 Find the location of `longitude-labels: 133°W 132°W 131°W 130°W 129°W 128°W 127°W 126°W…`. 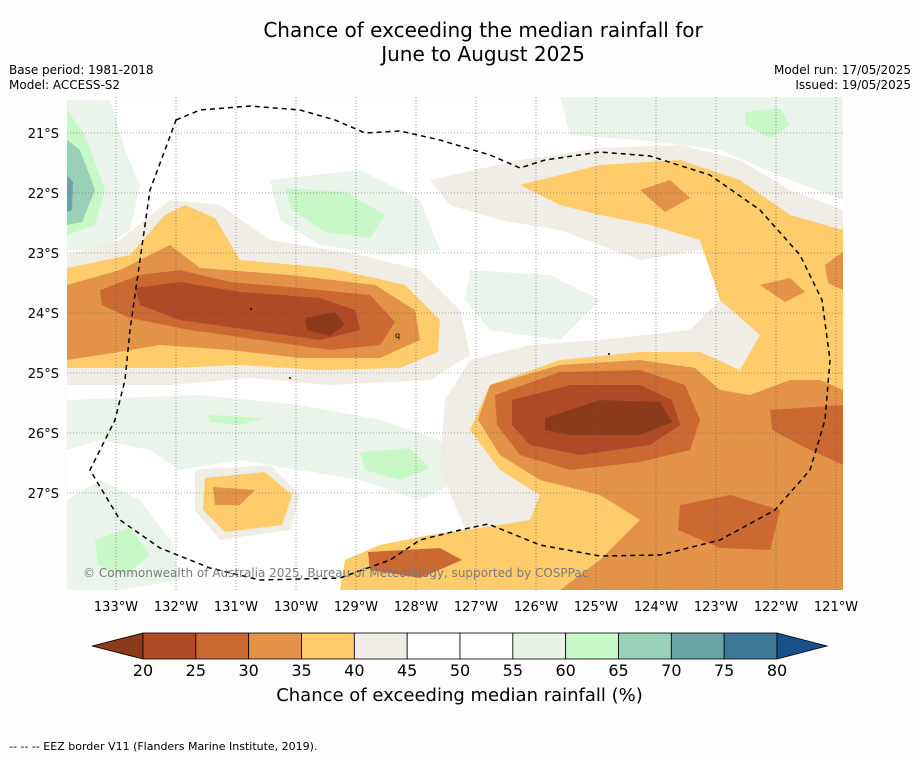

longitude-labels: 133°W 132°W 131°W 130°W 129°W 128°W 127°W 126°W… is located at coordinates (476, 607).